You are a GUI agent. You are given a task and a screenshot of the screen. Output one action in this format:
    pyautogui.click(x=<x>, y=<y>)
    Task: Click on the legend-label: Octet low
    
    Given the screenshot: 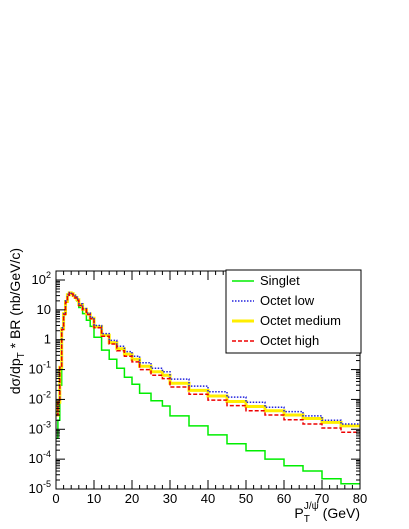 What is the action you would take?
    pyautogui.click(x=287, y=300)
    